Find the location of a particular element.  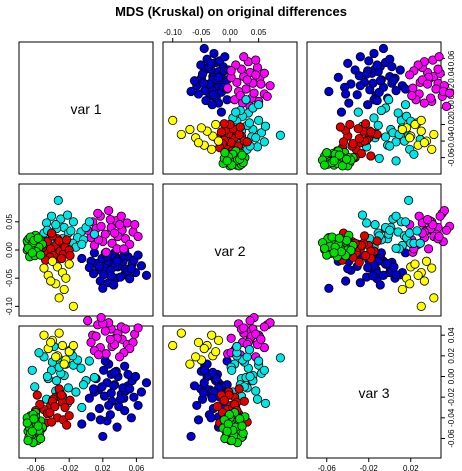

y-tick-label-right: -0.02 is located at coordinates (451, 124).